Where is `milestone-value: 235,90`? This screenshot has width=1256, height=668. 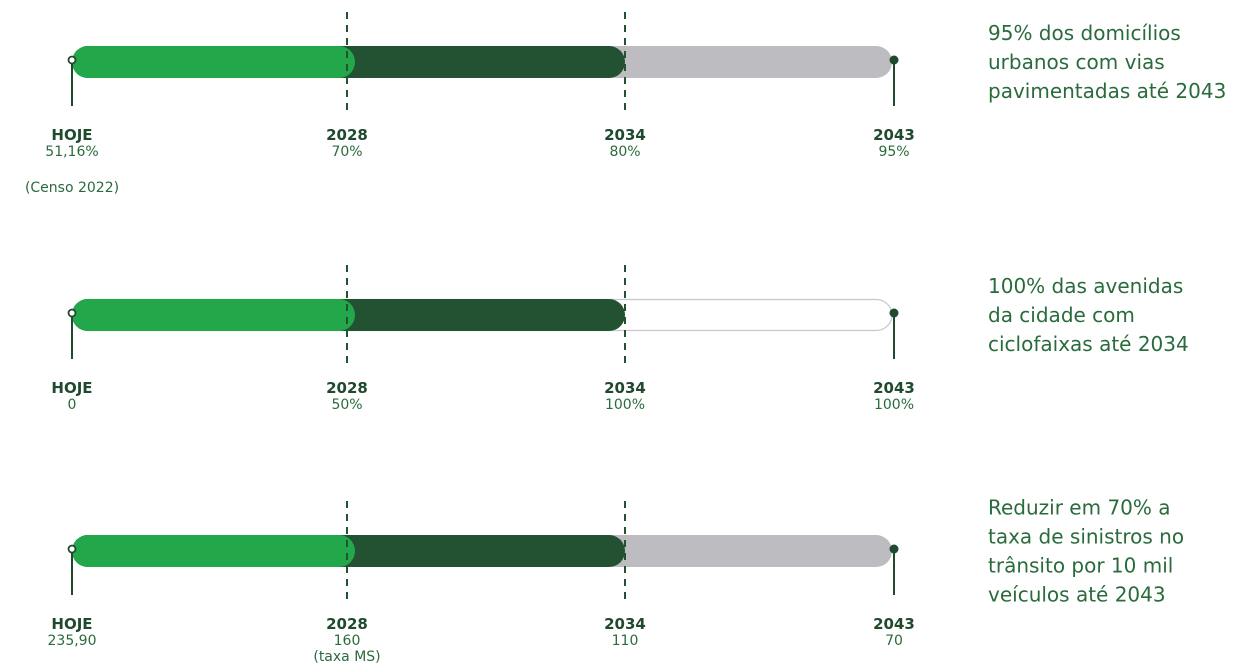
milestone-value: 235,90 is located at coordinates (72, 641).